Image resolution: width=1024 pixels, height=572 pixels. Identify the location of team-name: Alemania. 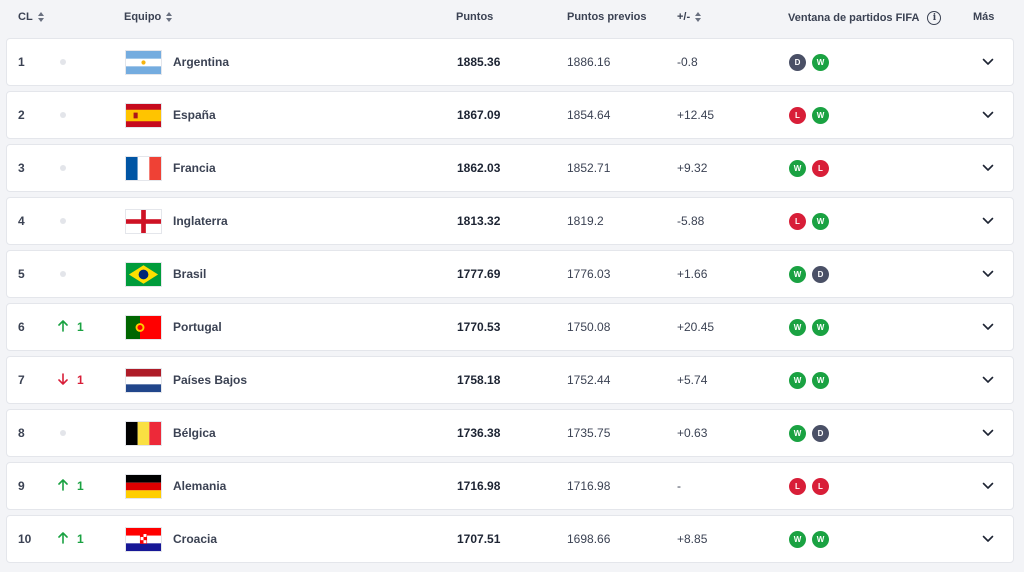
(200, 486).